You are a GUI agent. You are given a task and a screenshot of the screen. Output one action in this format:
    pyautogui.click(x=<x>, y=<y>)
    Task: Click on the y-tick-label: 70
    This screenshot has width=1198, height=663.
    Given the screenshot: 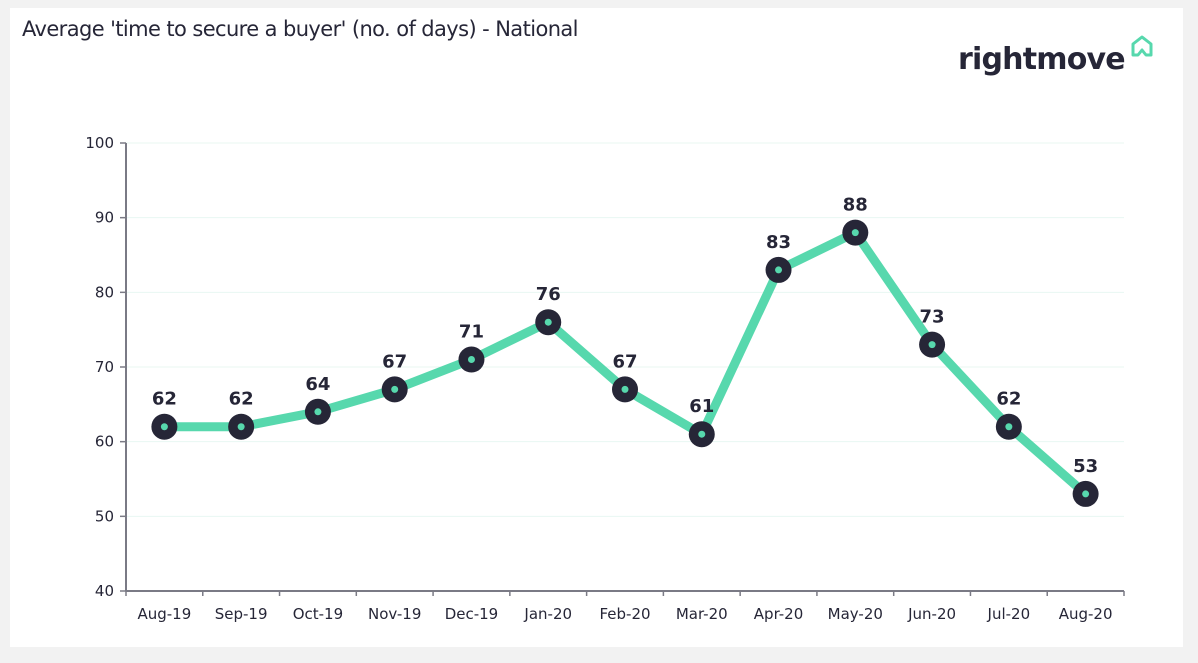 What is the action you would take?
    pyautogui.click(x=104, y=367)
    